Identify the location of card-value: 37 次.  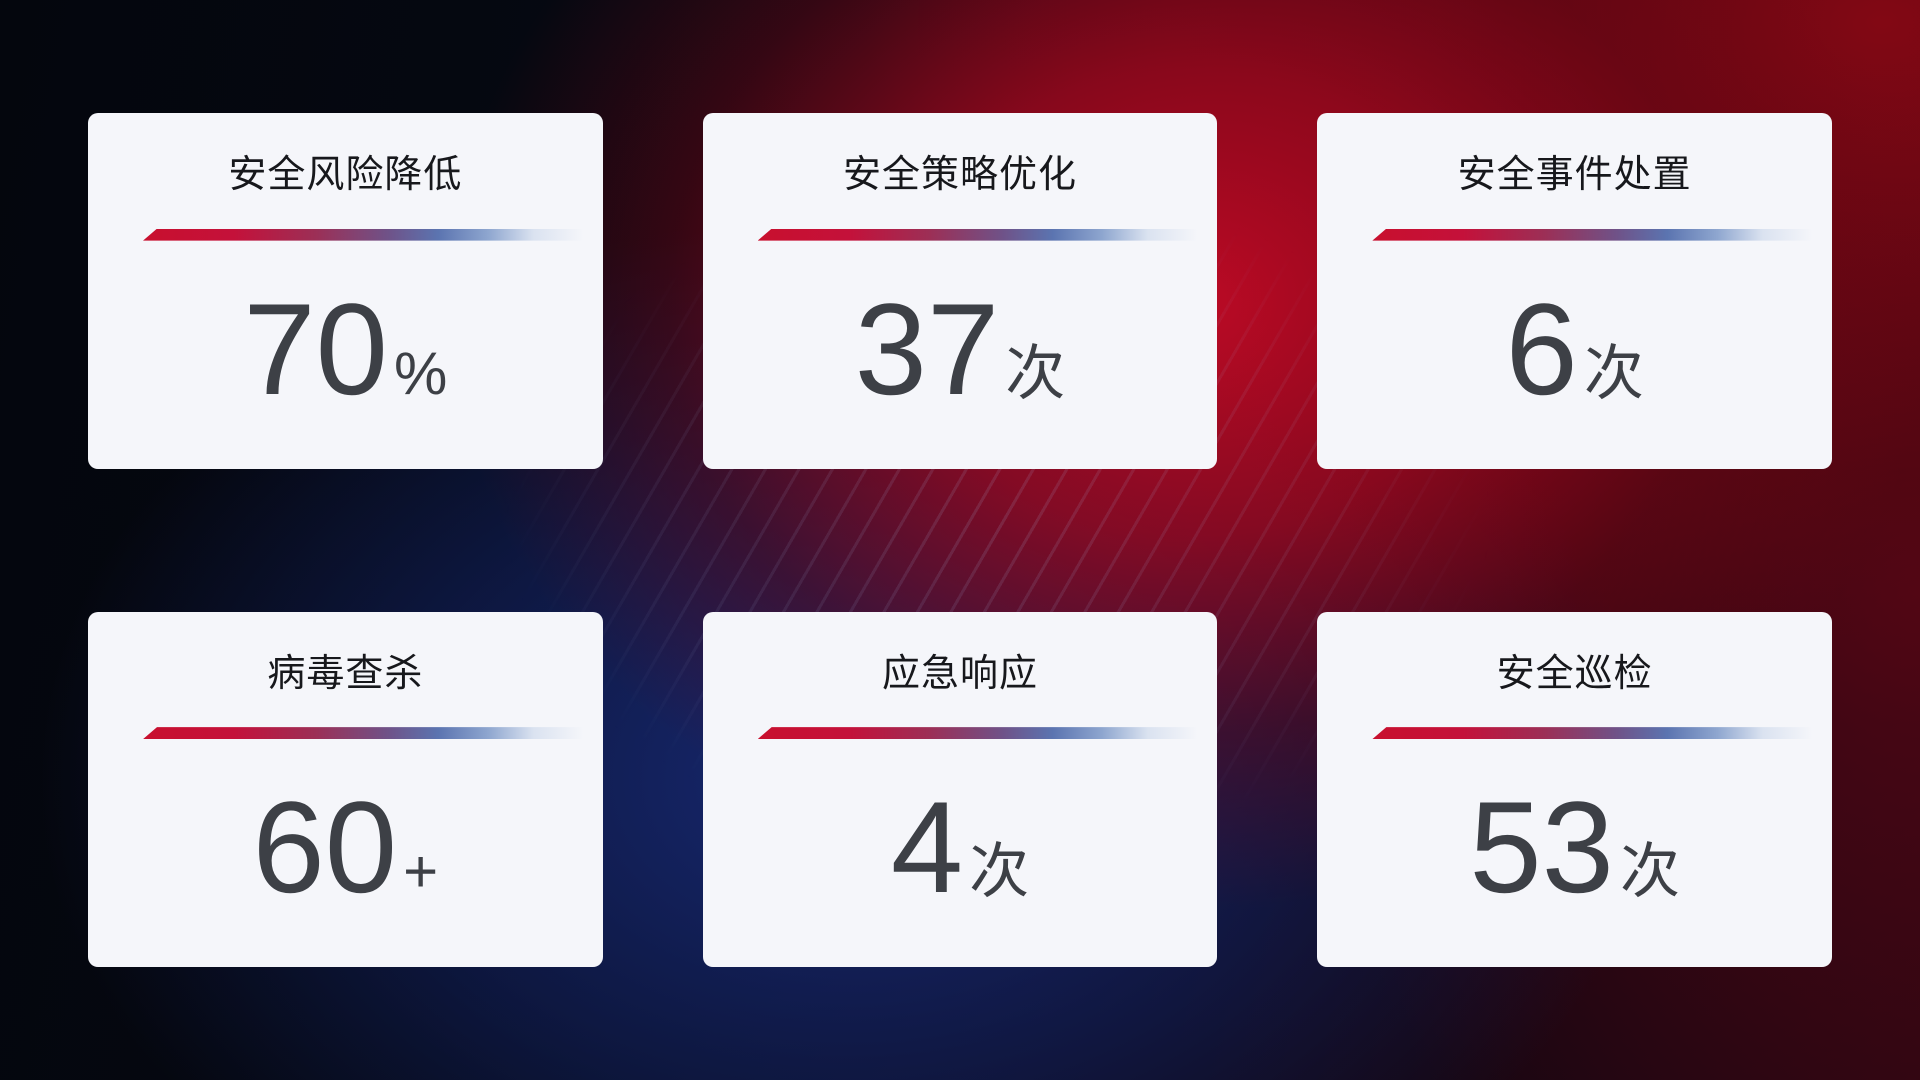
(960, 355).